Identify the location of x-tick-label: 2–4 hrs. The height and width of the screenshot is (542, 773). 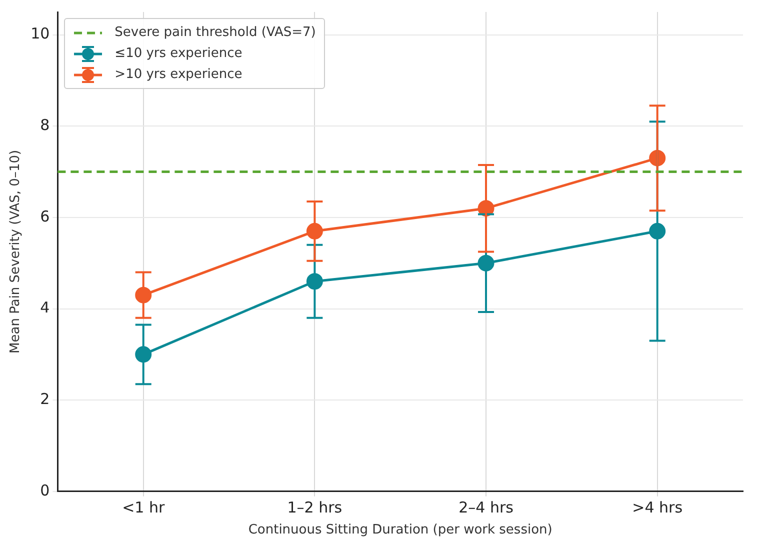
(486, 507).